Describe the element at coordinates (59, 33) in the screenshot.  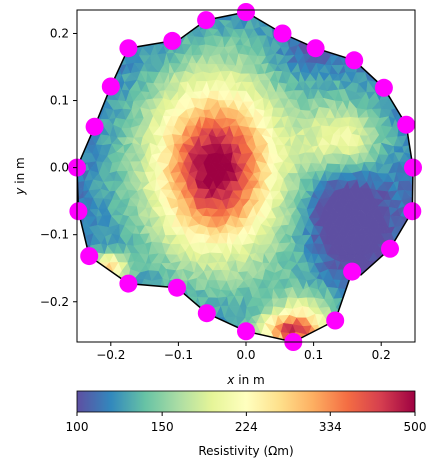
I see `y-tick-label: 0.2` at that location.